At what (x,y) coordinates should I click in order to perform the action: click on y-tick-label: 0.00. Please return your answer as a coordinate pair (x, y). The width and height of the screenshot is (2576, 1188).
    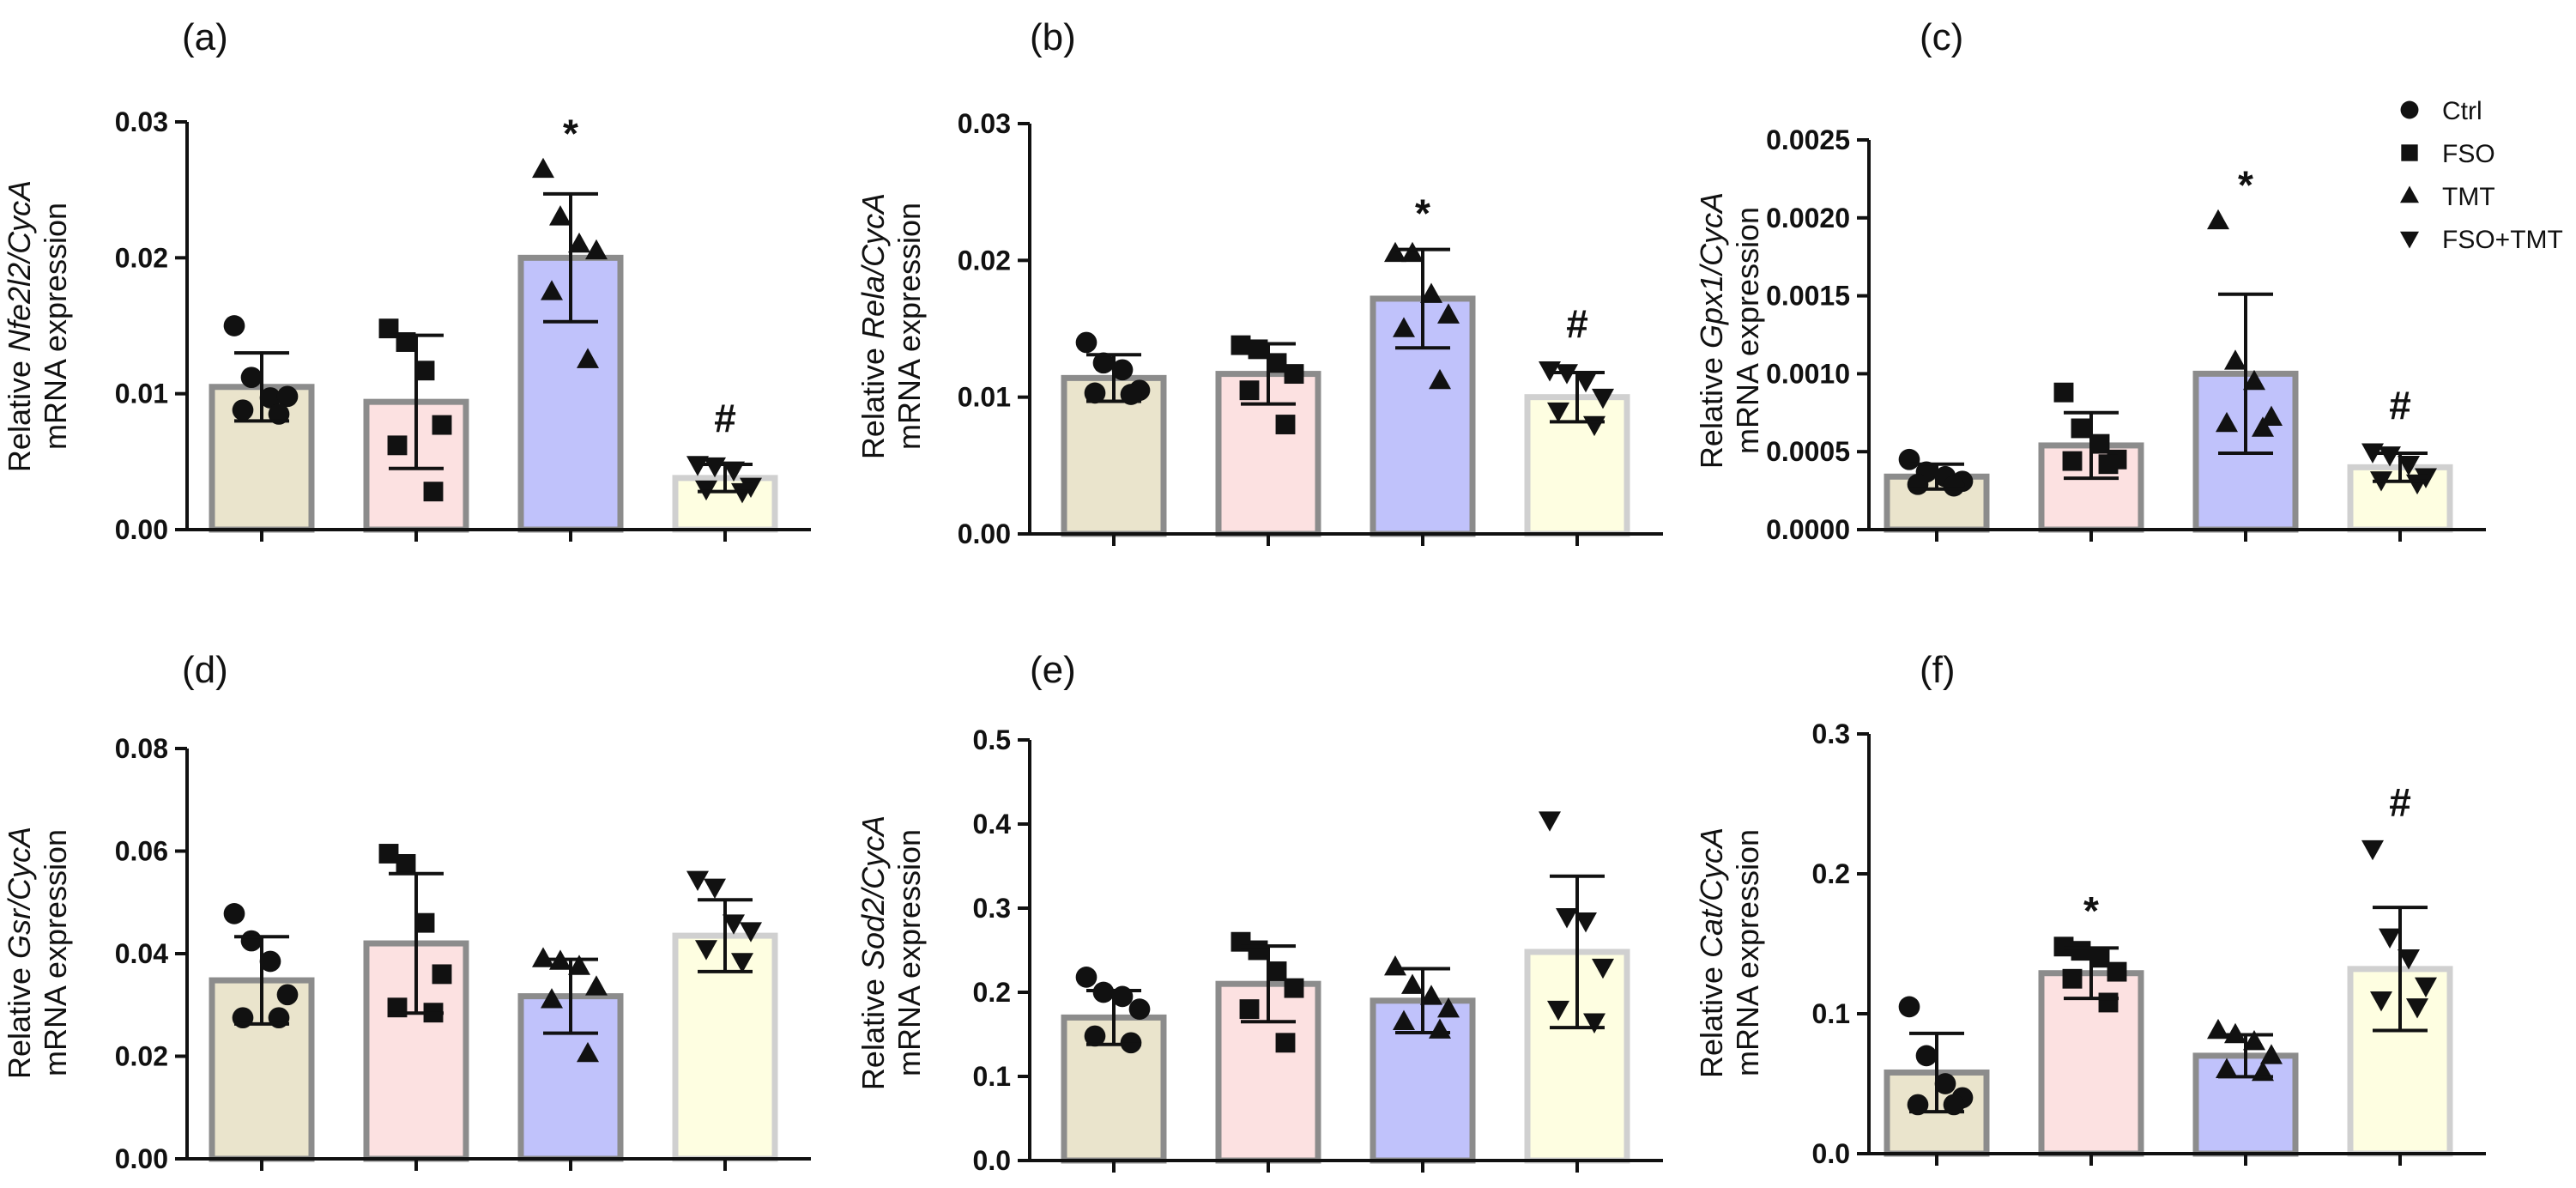
    Looking at the image, I should click on (984, 533).